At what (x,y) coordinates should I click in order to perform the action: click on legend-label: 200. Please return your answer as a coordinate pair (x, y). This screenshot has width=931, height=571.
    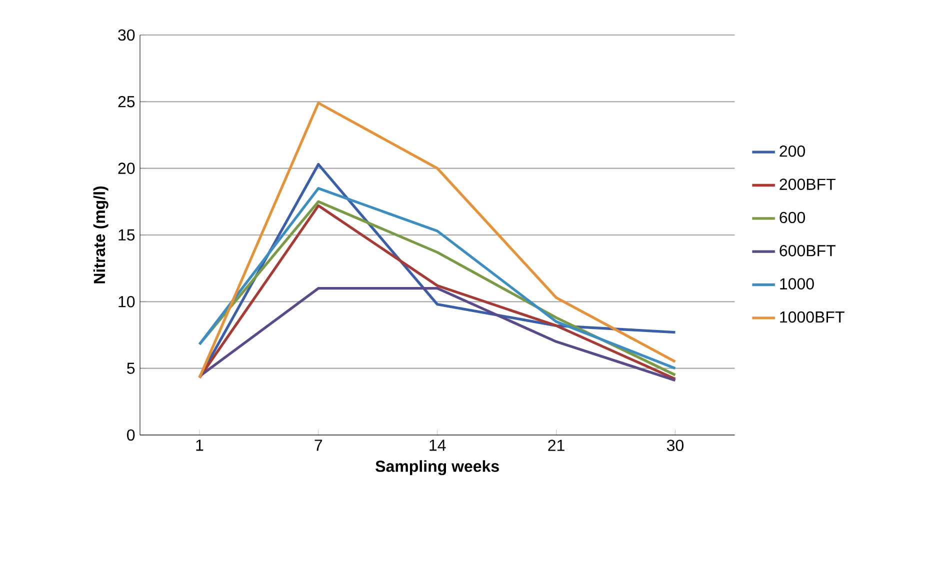
    Looking at the image, I should click on (793, 151).